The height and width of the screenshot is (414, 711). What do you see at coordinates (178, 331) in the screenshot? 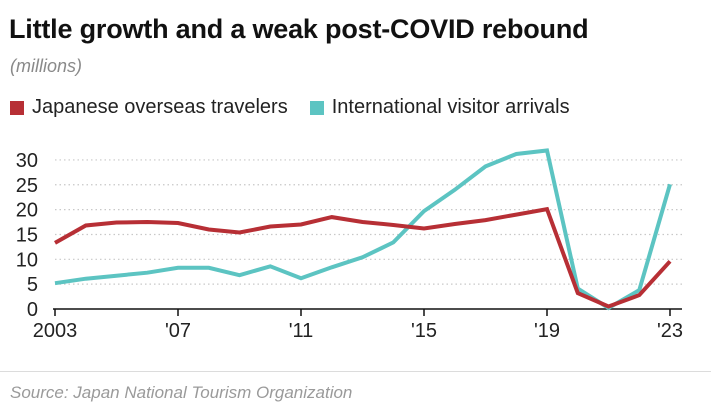
I see `x-tick-label-2007: '07` at bounding box center [178, 331].